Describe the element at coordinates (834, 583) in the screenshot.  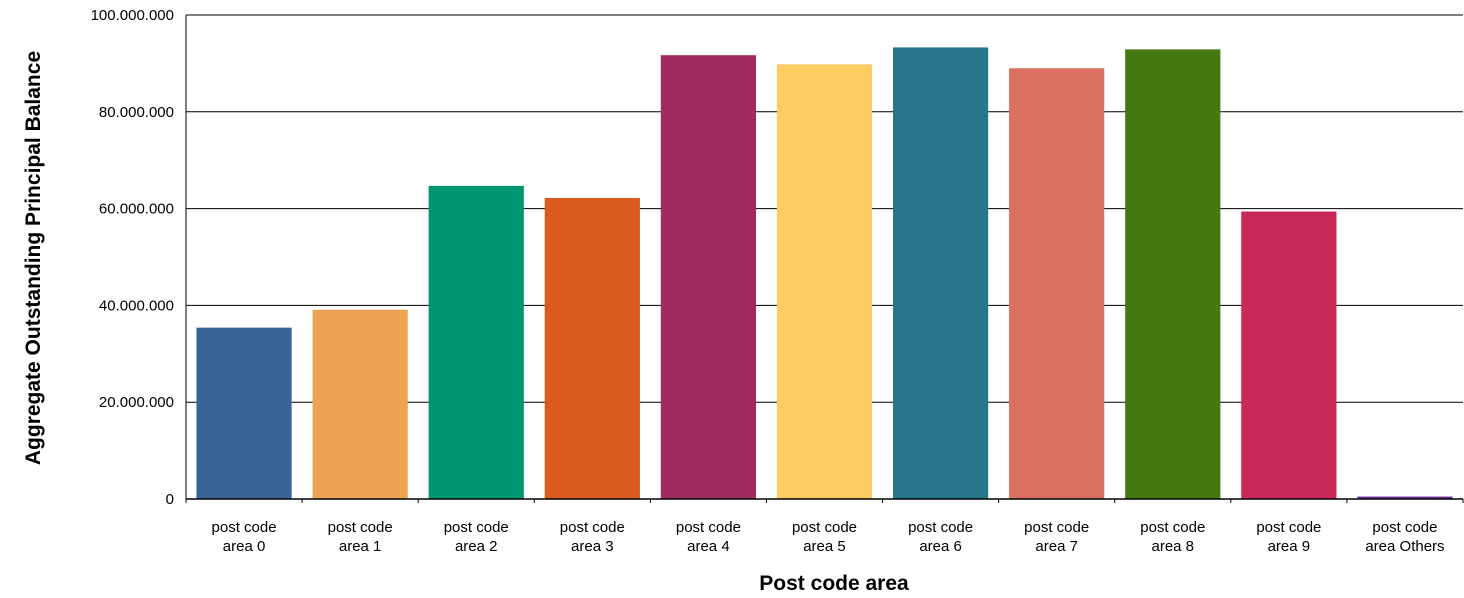
I see `x-axis-title: Post code area` at that location.